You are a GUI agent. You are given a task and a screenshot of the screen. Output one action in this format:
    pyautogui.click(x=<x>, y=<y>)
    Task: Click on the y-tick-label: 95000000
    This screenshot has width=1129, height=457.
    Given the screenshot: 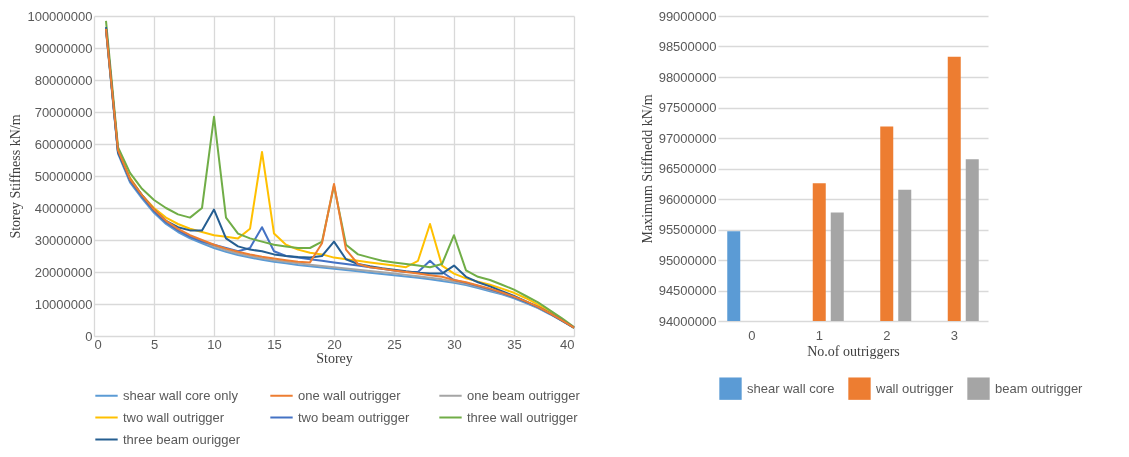 What is the action you would take?
    pyautogui.click(x=687, y=260)
    